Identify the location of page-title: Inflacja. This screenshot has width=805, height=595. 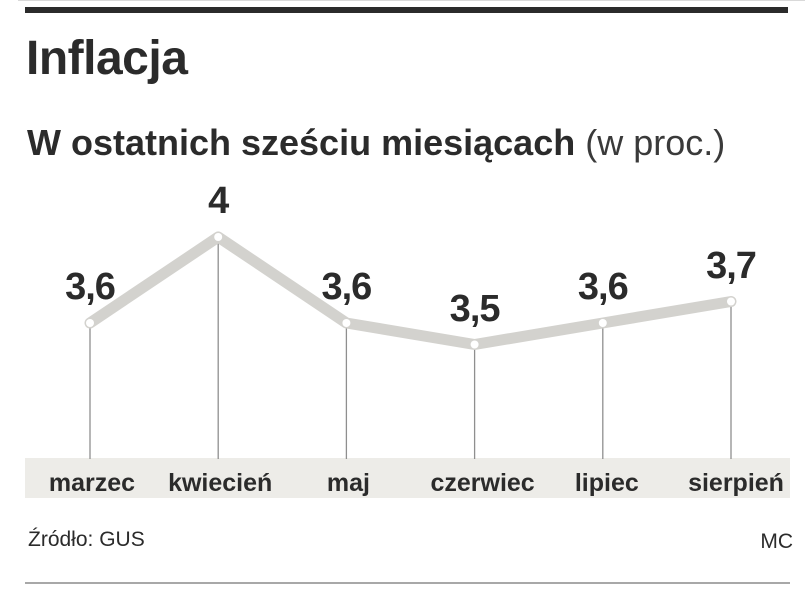
(107, 58).